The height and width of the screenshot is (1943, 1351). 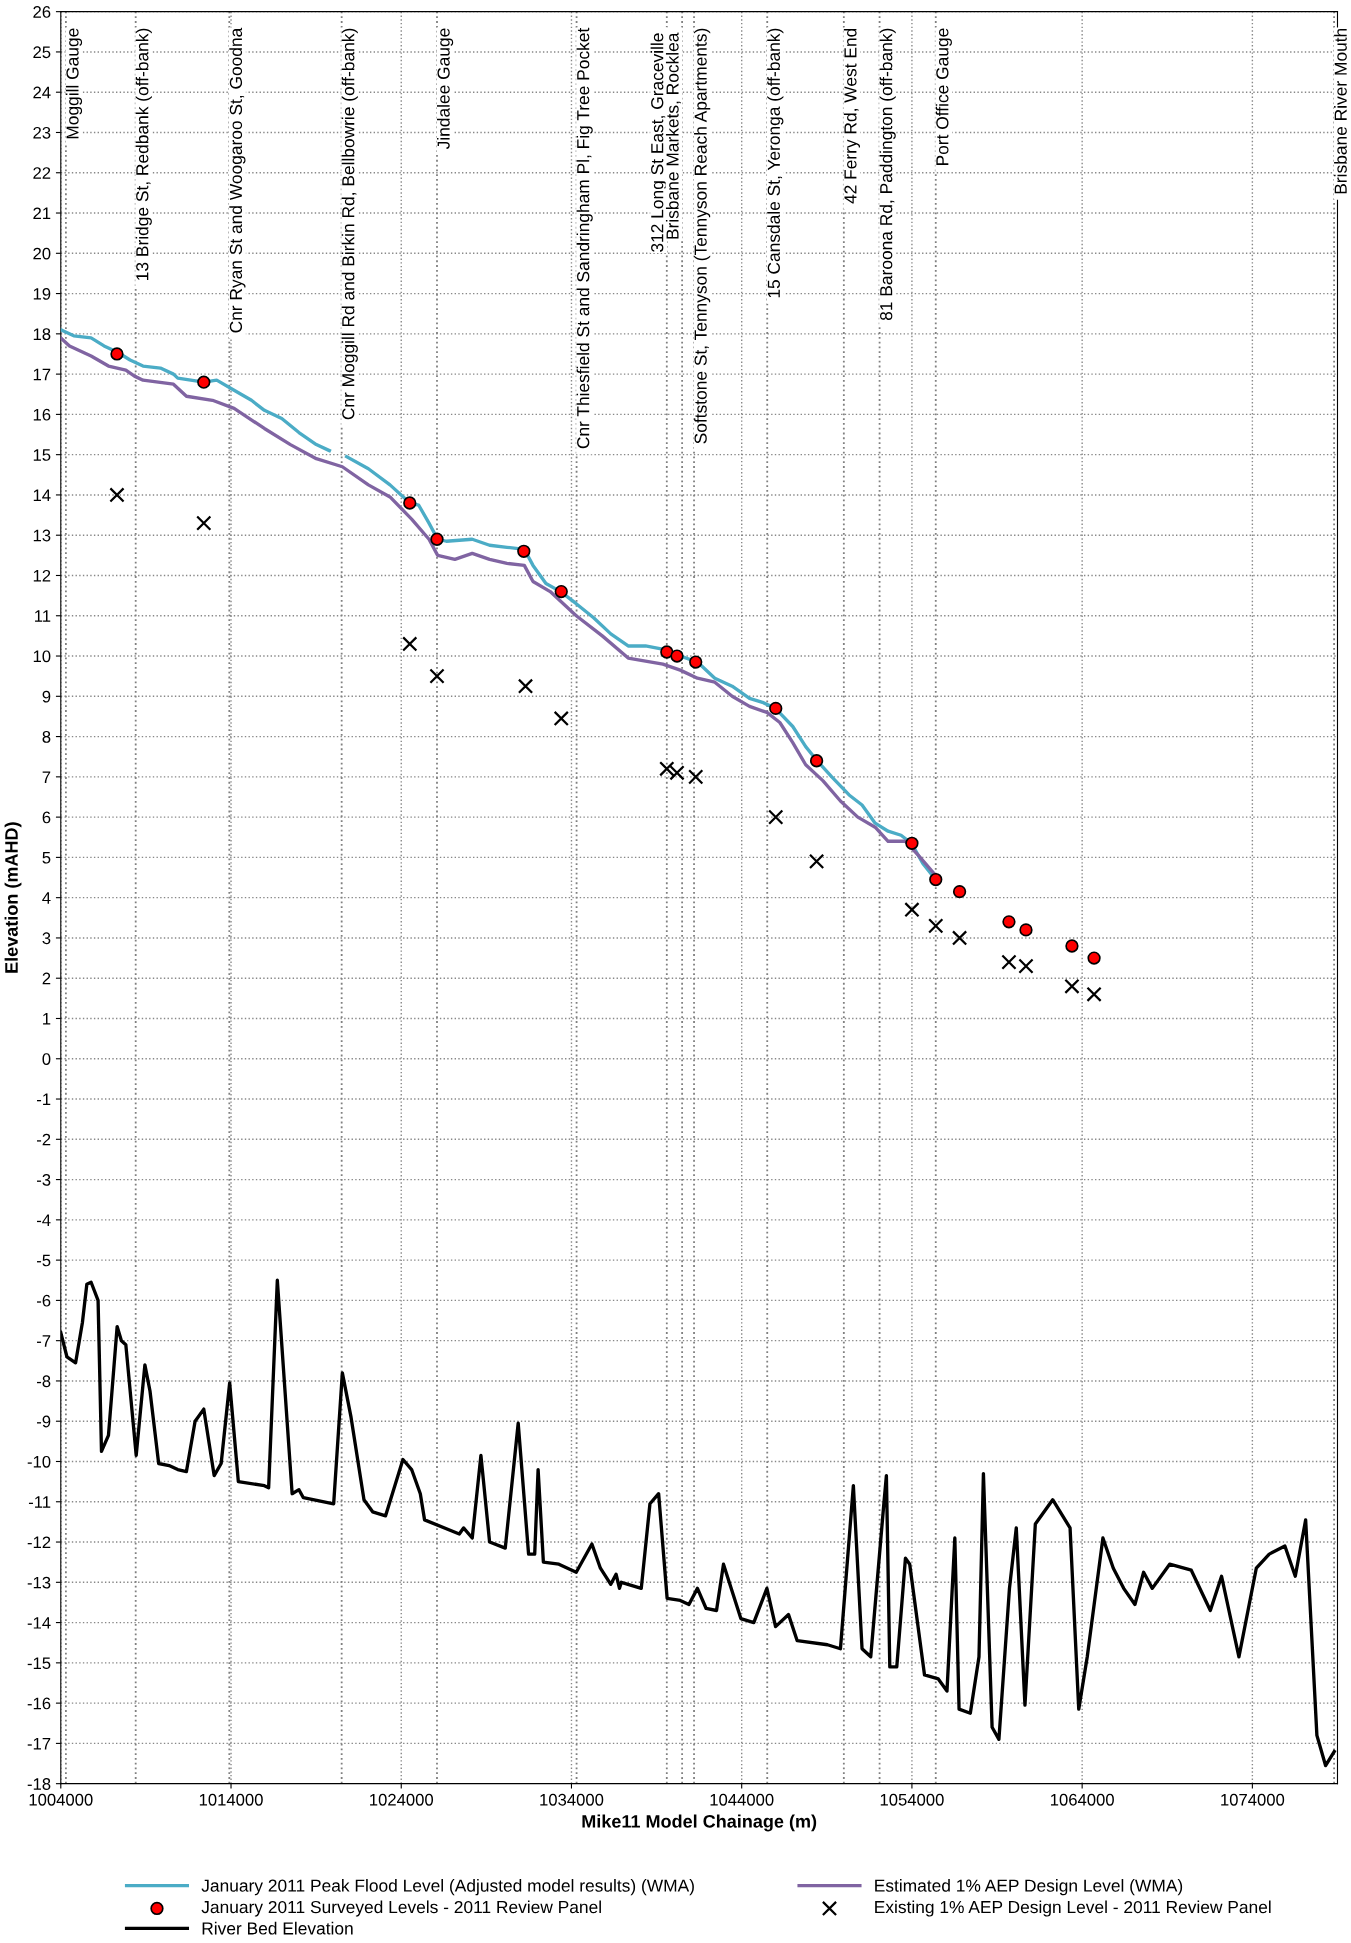 I want to click on y-tick-label: 11, so click(x=43, y=616).